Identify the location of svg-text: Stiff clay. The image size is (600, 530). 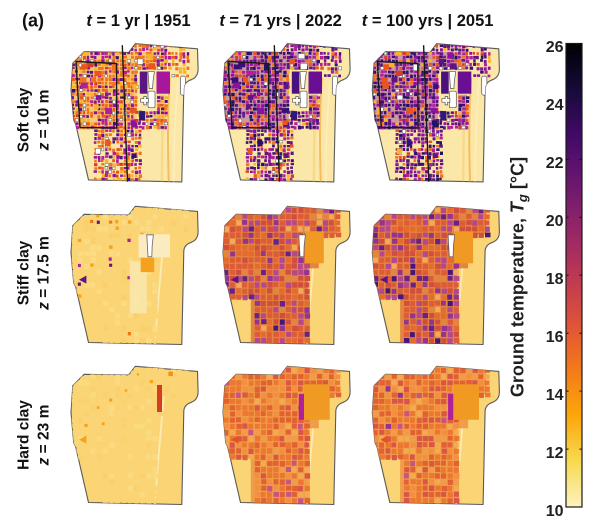
(23, 272).